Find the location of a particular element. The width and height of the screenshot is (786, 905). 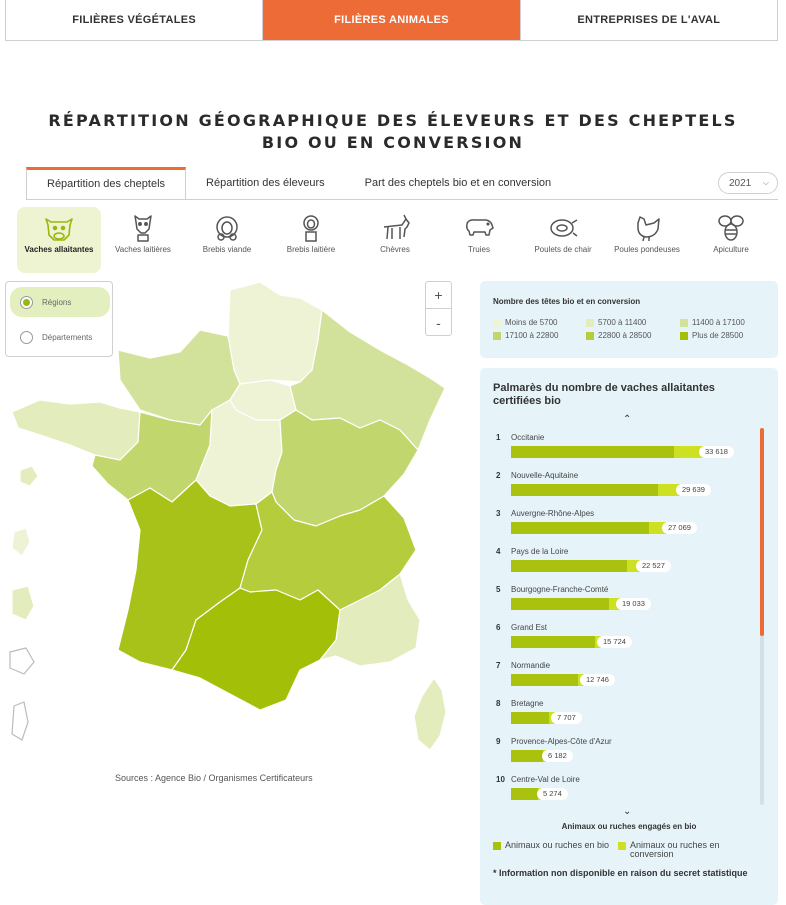

zoom-in-button: + is located at coordinates (438, 295).